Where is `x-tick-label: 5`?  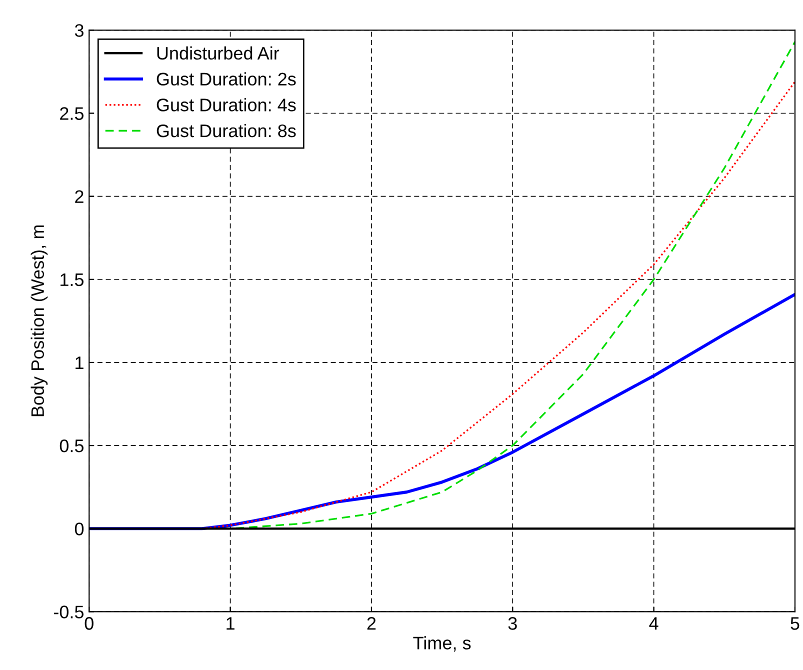
x-tick-label: 5 is located at coordinates (795, 623).